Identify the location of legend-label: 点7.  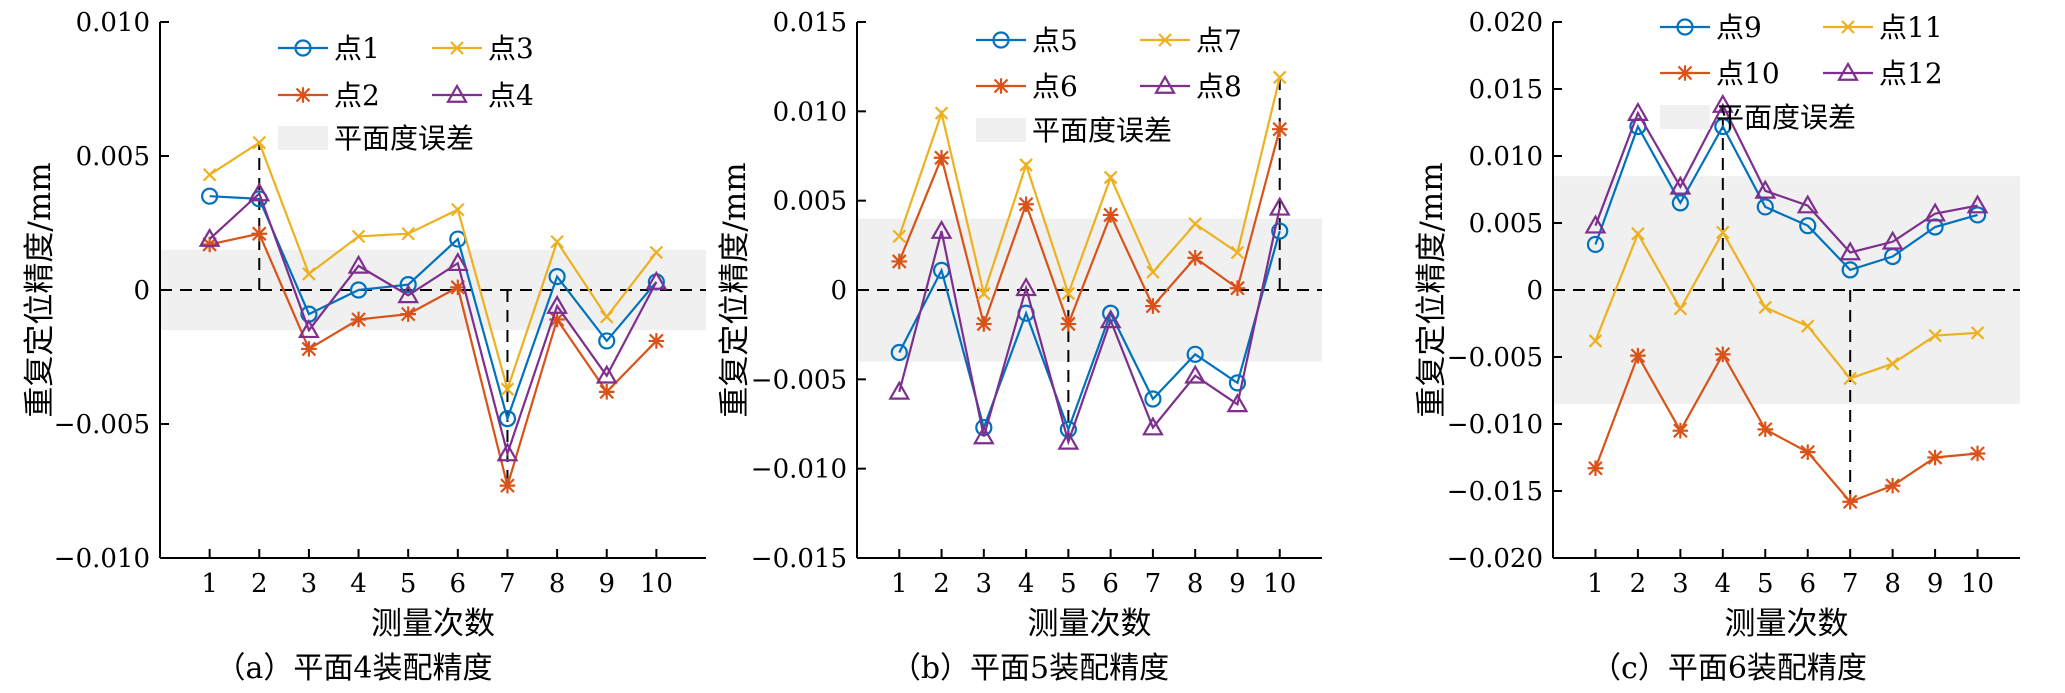
(1219, 40).